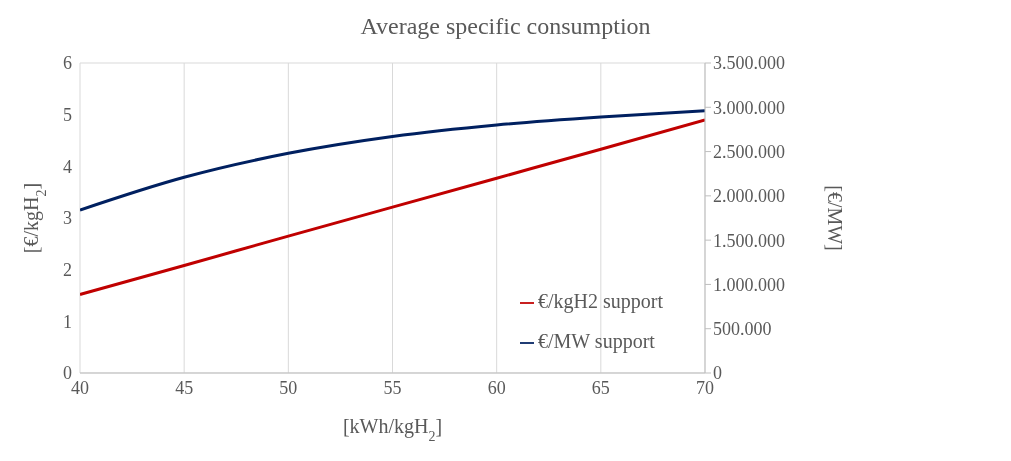 The width and height of the screenshot is (1011, 461). Describe the element at coordinates (496, 387) in the screenshot. I see `x-tick-label: 60` at that location.